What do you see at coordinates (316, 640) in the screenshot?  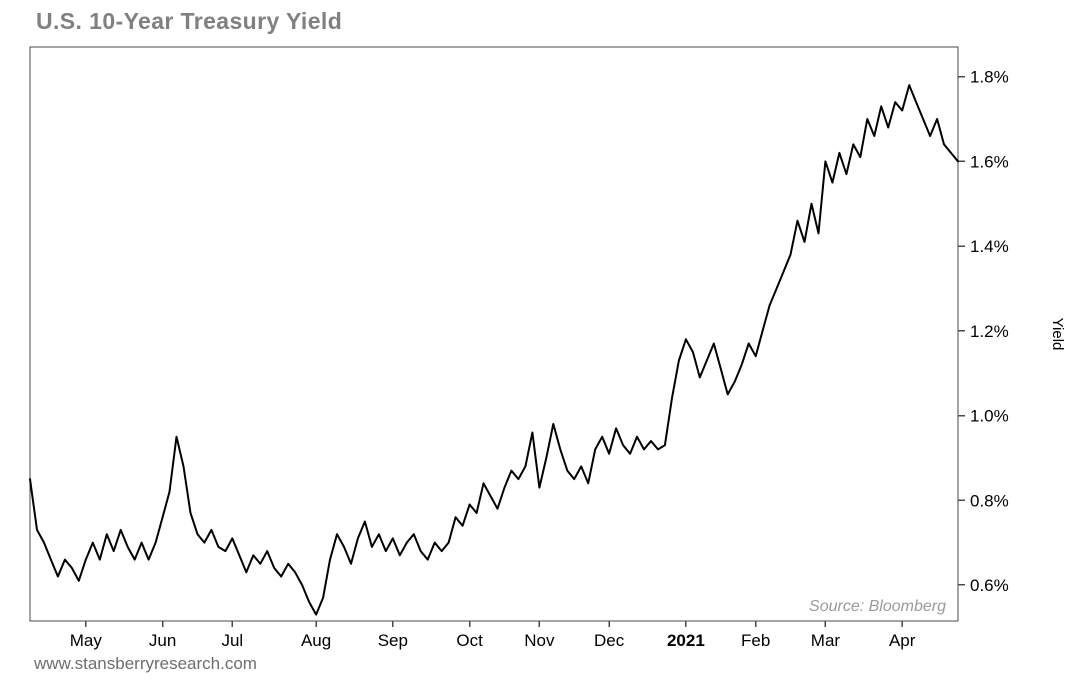 I see `x-tick-label: Aug` at bounding box center [316, 640].